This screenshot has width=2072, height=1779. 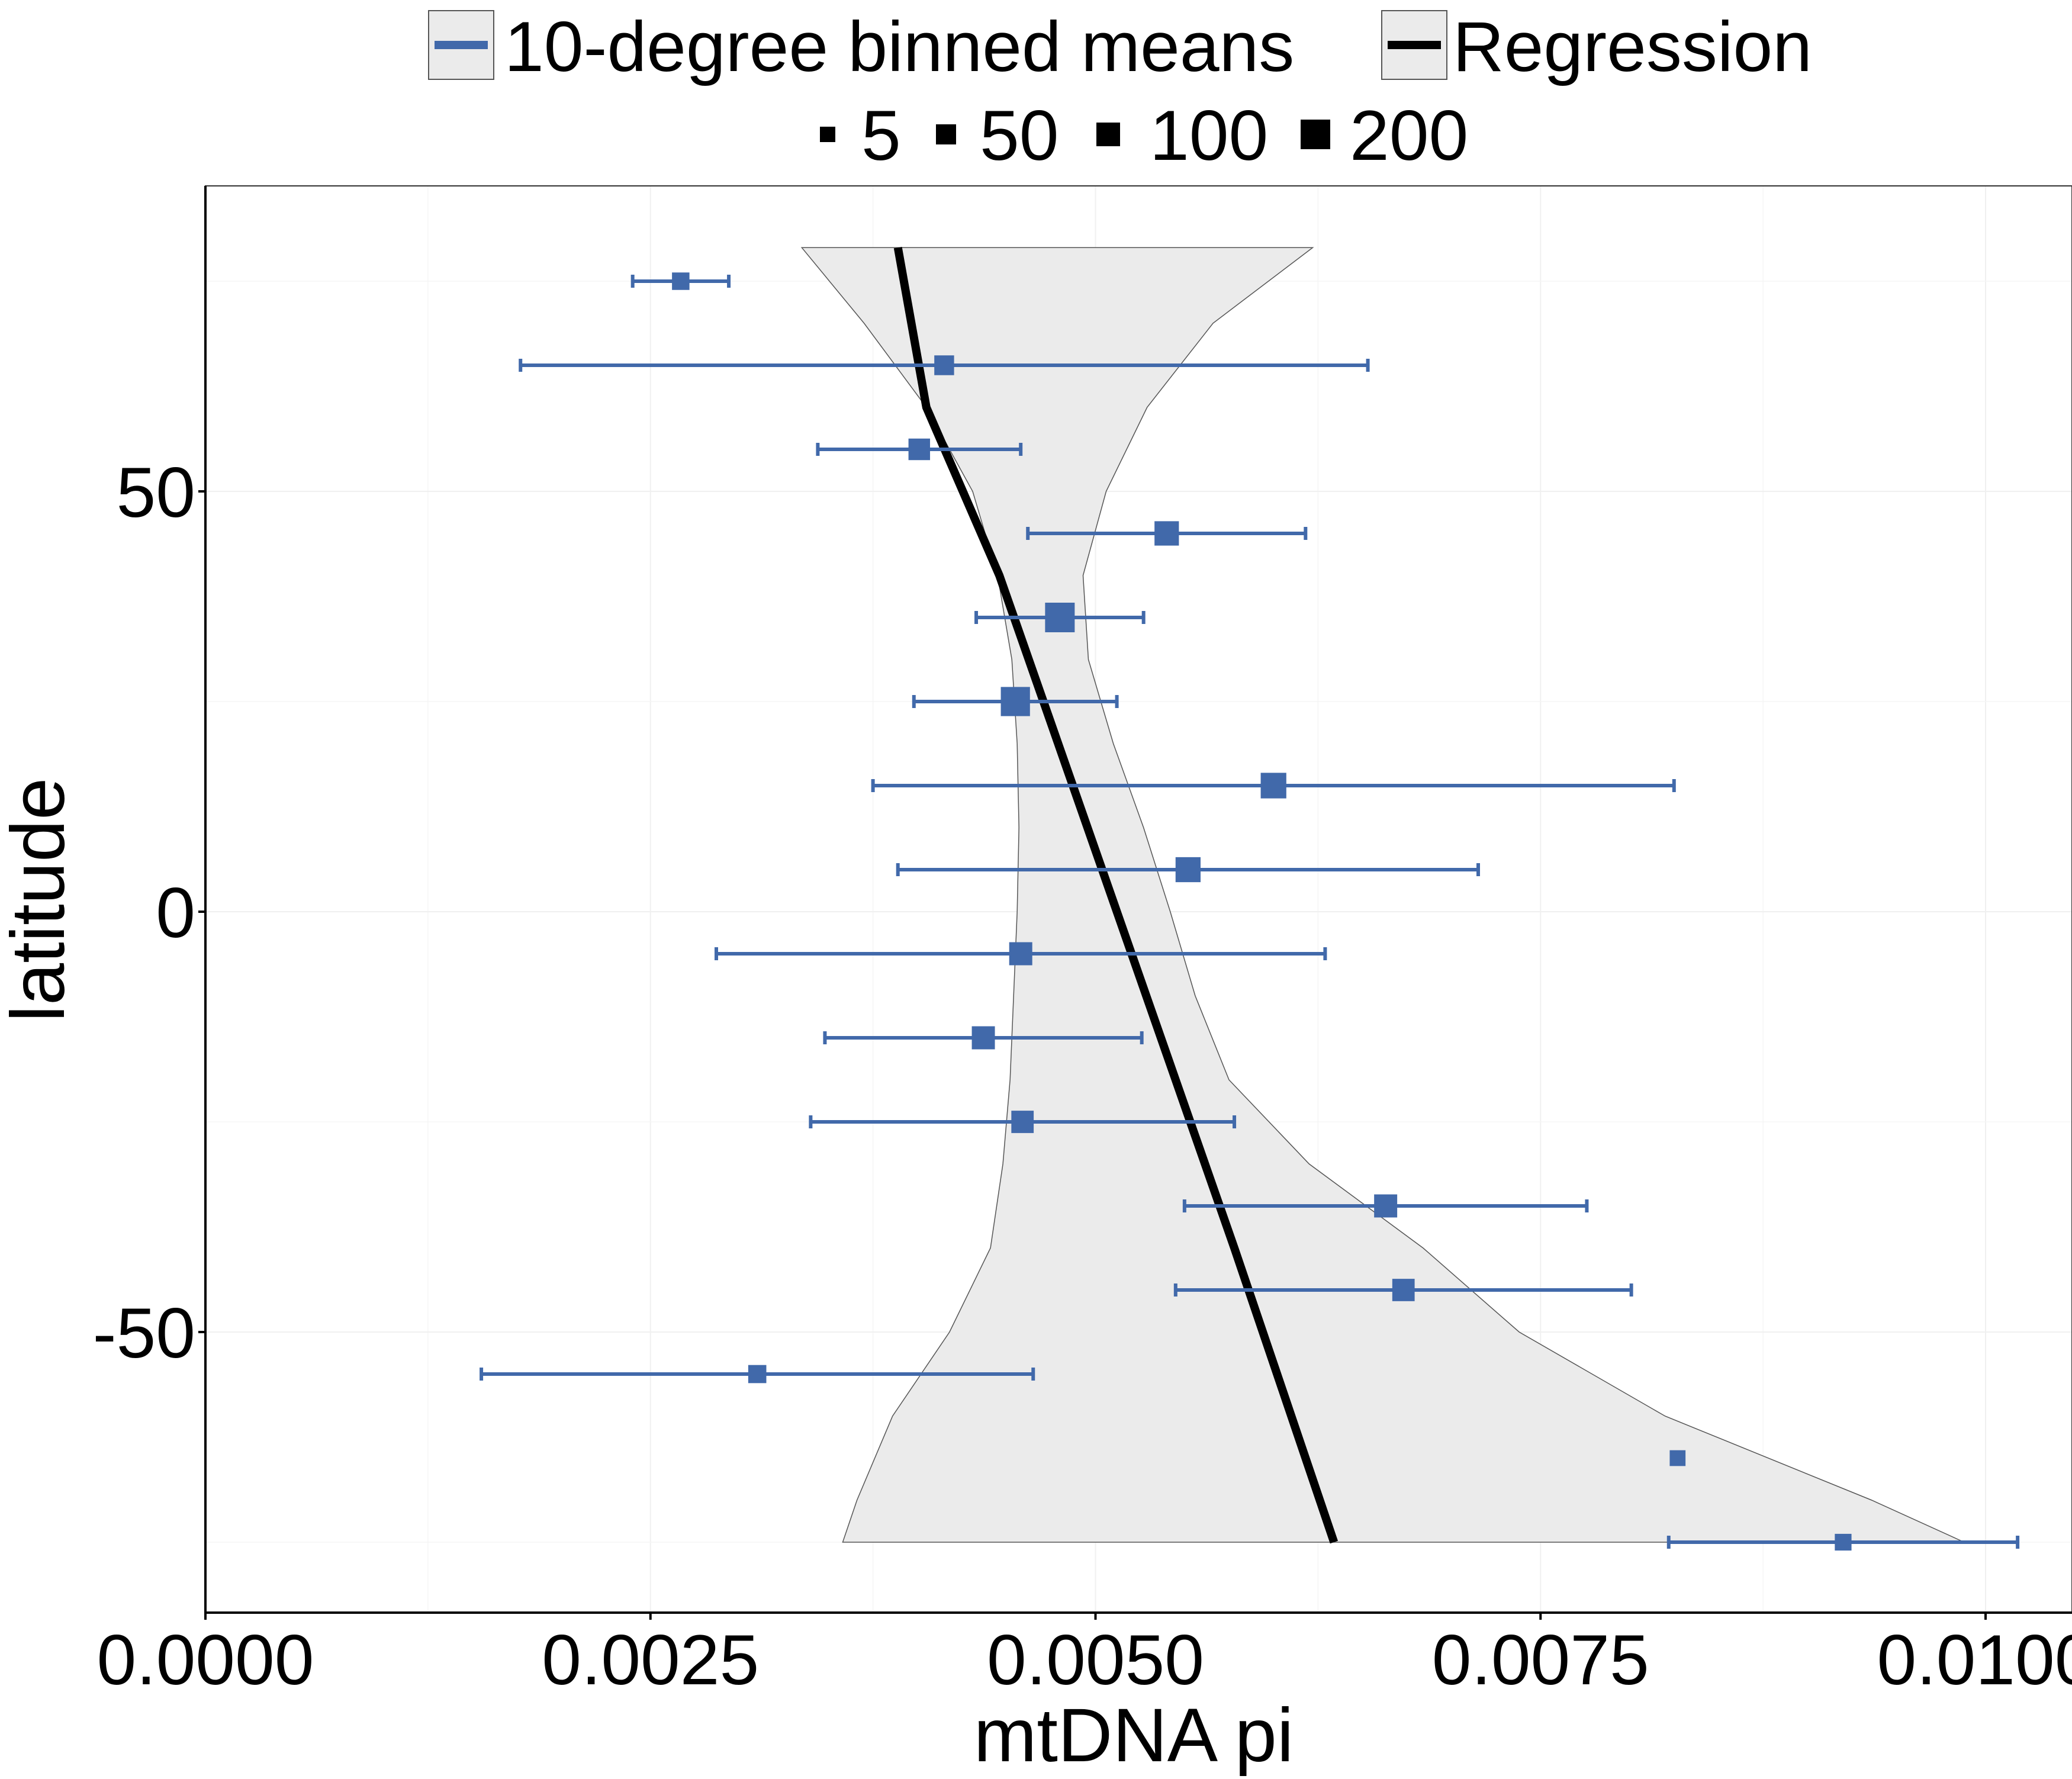 What do you see at coordinates (149, 913) in the screenshot?
I see `y-axis-ticks: -50 0 50` at bounding box center [149, 913].